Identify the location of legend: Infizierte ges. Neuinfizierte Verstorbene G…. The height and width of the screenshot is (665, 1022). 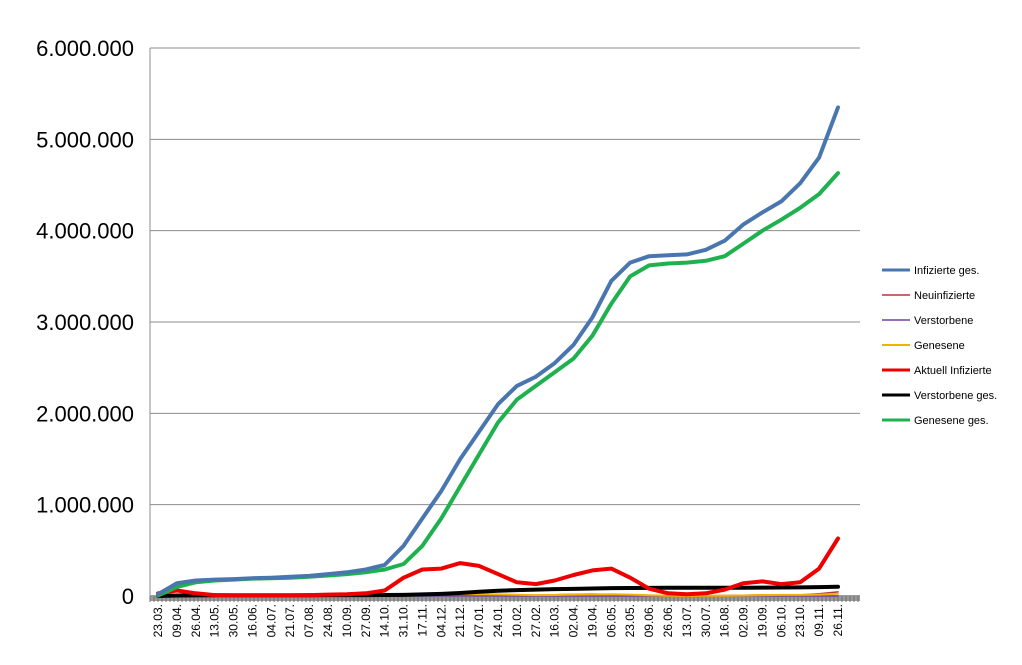
(939, 346).